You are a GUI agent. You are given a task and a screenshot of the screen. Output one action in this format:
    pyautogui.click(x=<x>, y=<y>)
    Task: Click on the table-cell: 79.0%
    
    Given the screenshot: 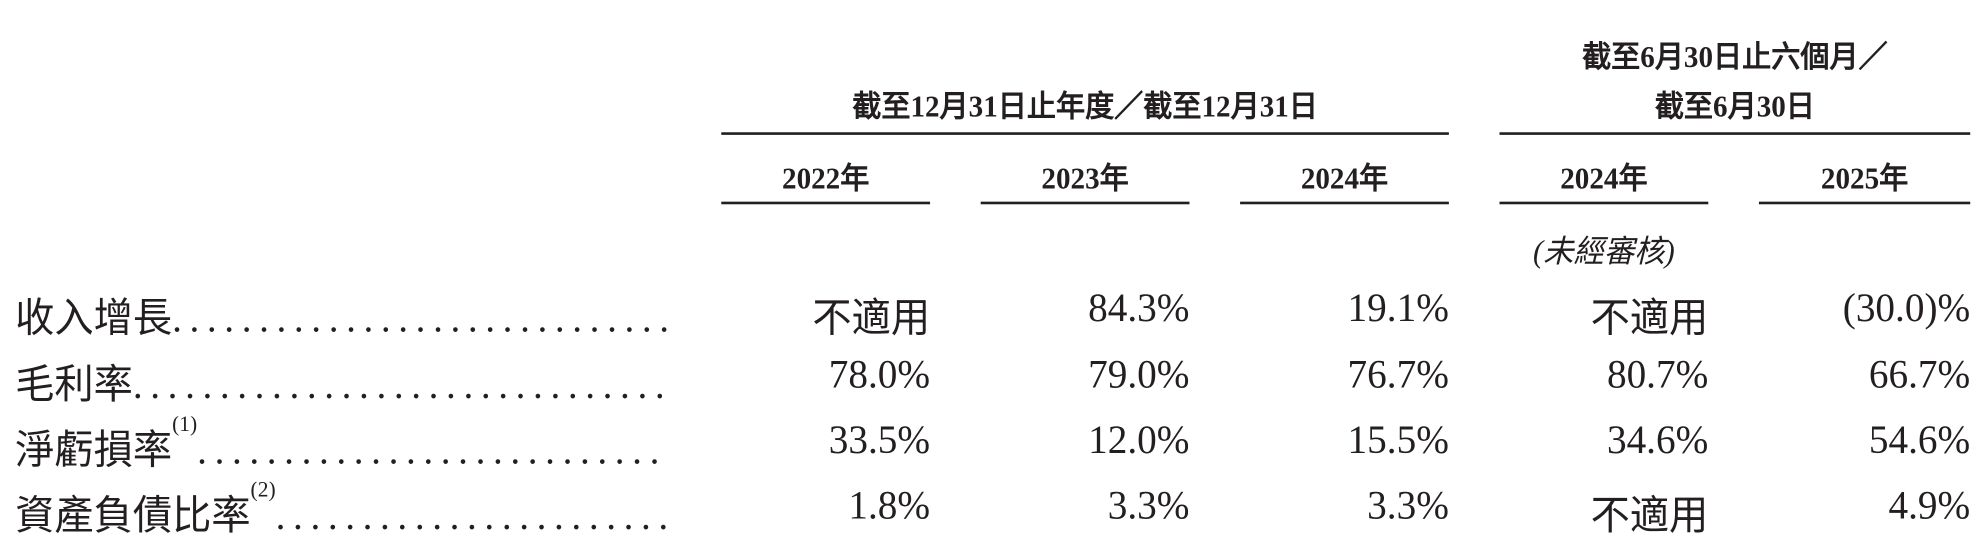 What is the action you would take?
    pyautogui.click(x=1139, y=373)
    